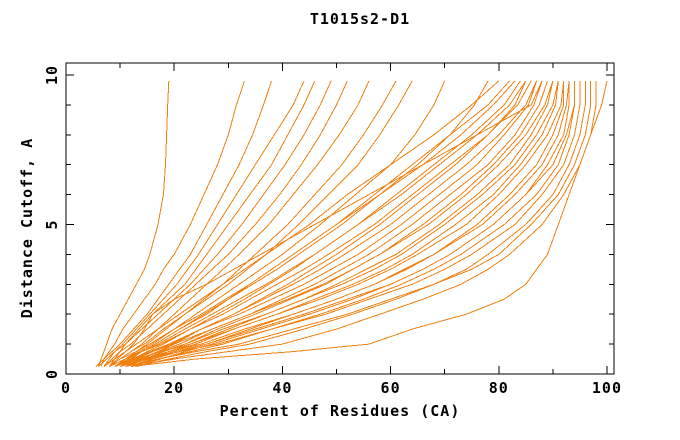  Describe the element at coordinates (340, 411) in the screenshot. I see `x-axis-label: Percent of Residues (CA)` at that location.